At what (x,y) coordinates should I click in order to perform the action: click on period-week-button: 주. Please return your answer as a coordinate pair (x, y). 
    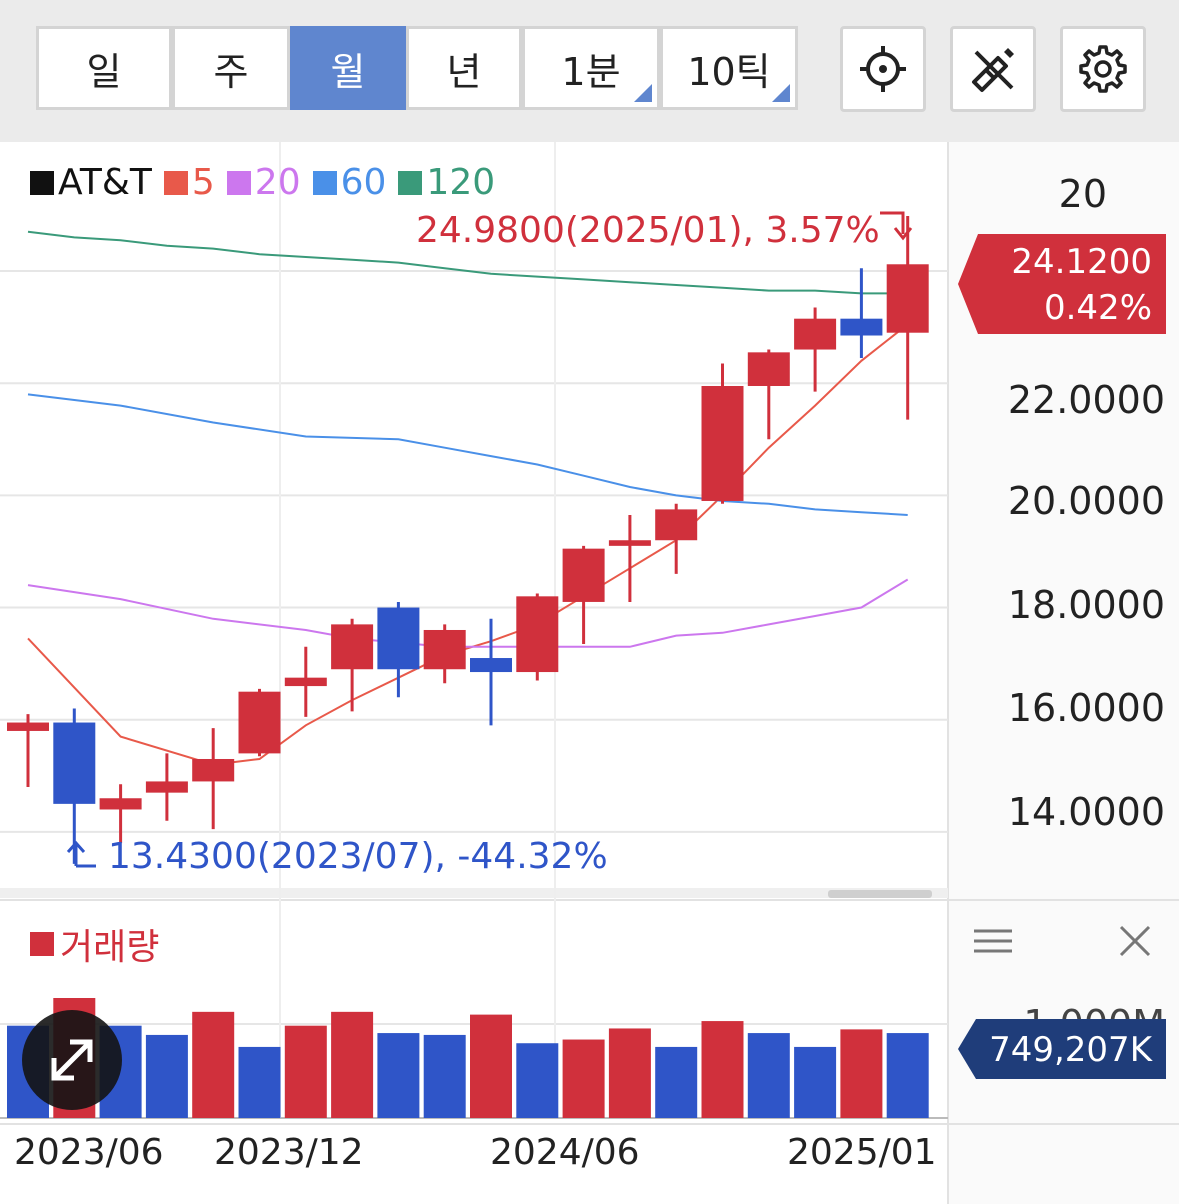
    Looking at the image, I should click on (231, 68).